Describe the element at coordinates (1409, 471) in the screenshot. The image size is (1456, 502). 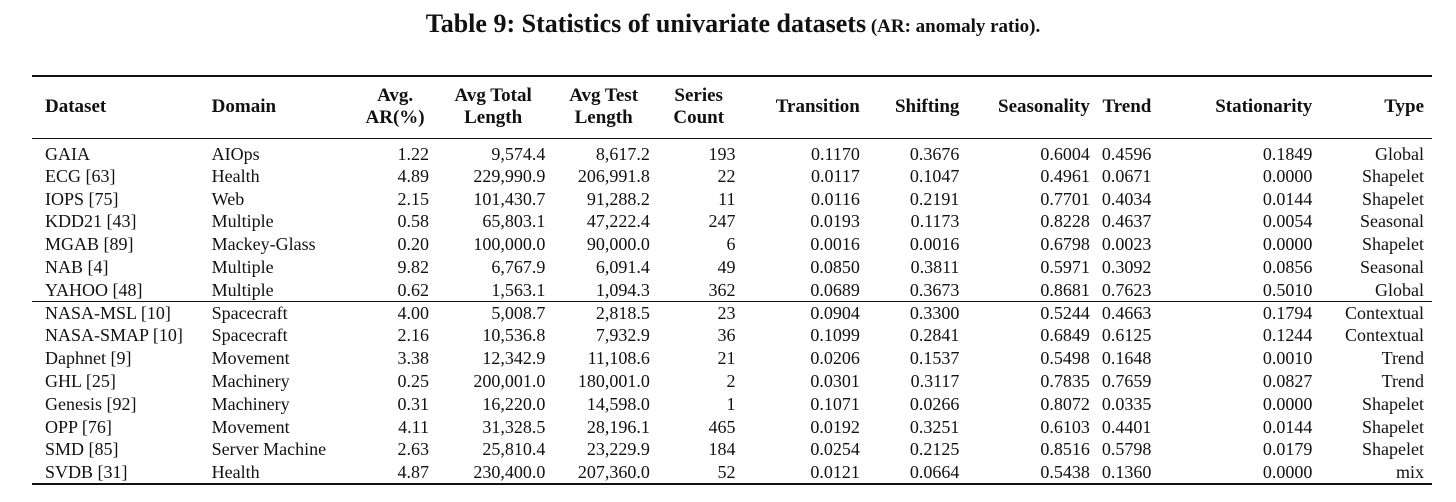
I see `cell-type: mix` at that location.